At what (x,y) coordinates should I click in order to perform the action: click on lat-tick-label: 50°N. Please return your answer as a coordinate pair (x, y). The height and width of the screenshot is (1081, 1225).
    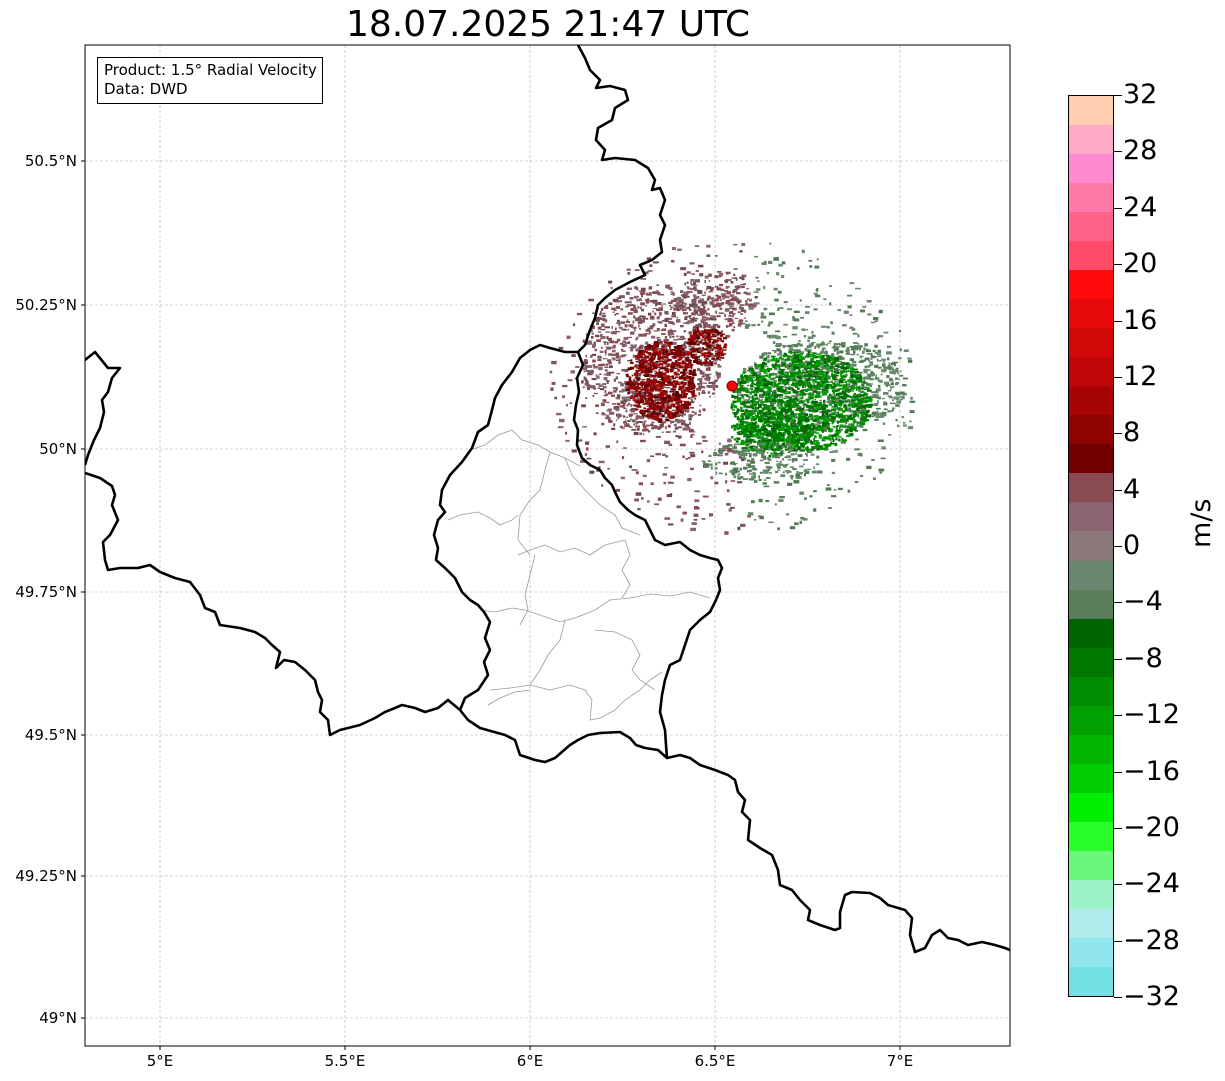
    Looking at the image, I should click on (58, 449).